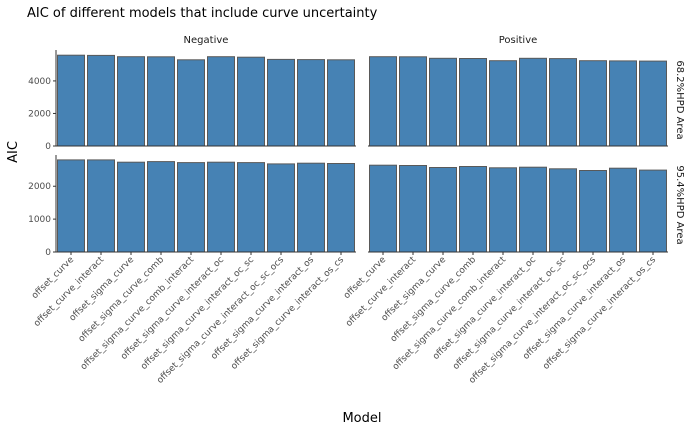  What do you see at coordinates (679, 204) in the screenshot?
I see `row-strip-95: 95.4%HPD Area` at bounding box center [679, 204].